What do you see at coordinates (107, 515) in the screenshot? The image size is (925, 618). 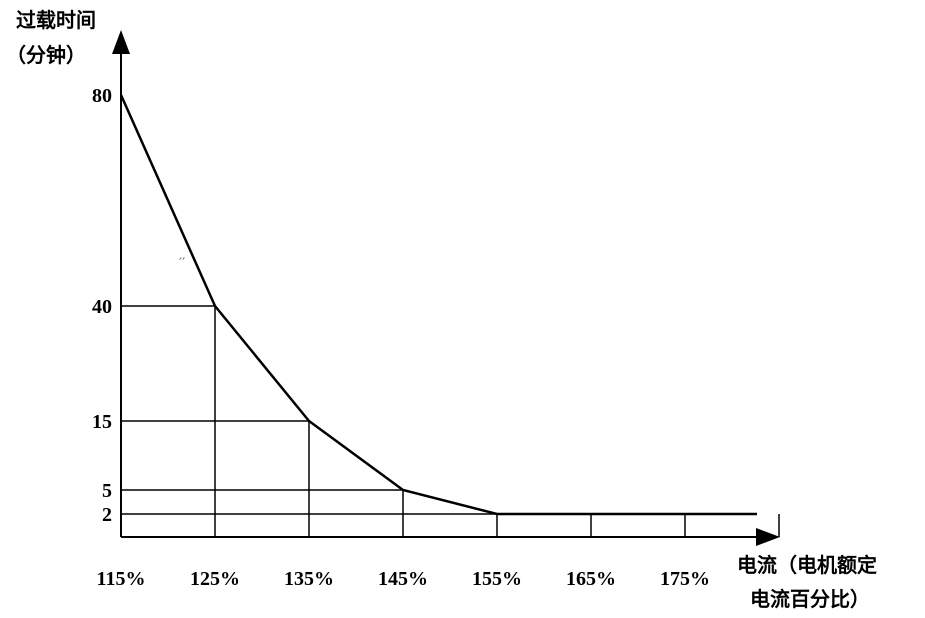 I see `y-tick-label: 2` at bounding box center [107, 515].